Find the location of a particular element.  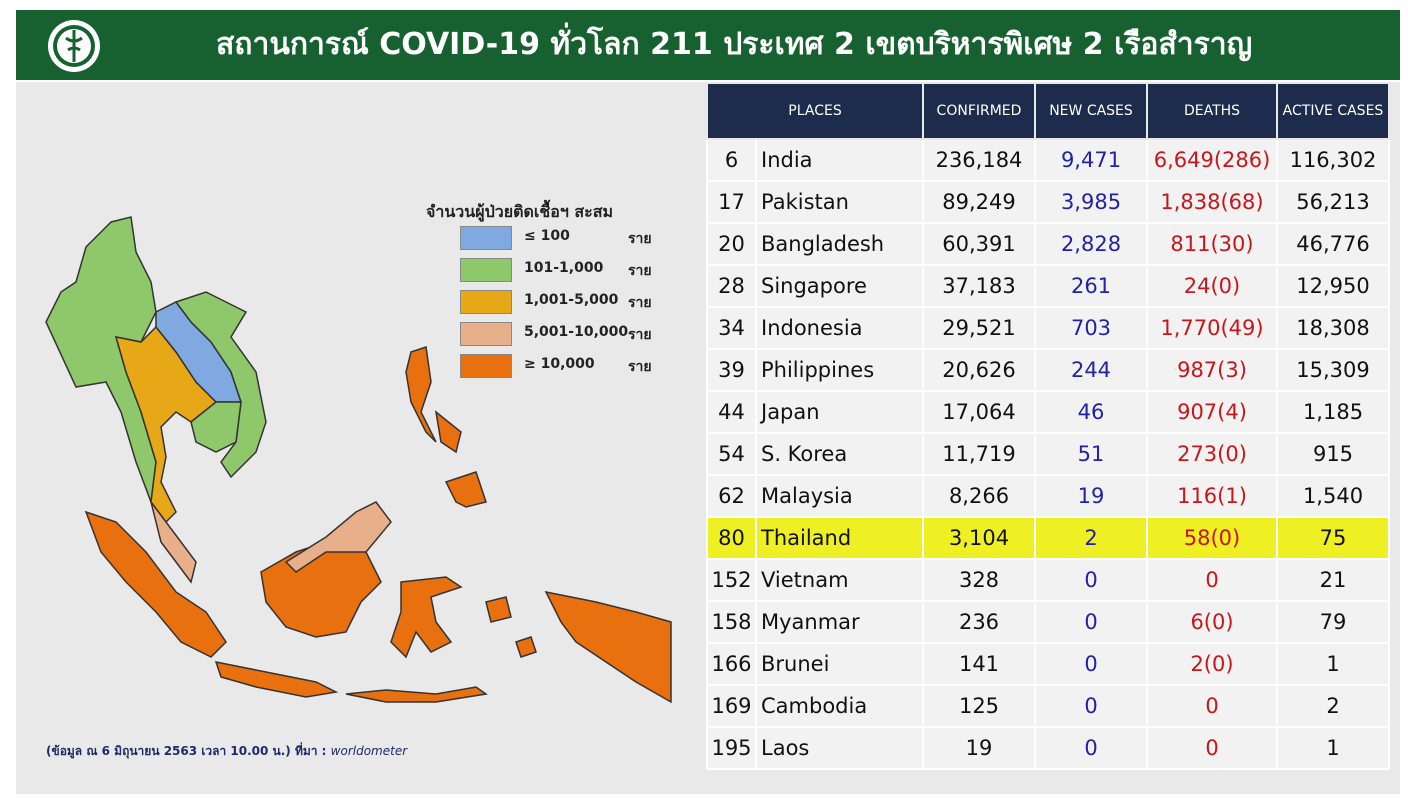

table-row: 34 Indonesia 29,521 703 1,770(49) 18,308 is located at coordinates (1048, 328).